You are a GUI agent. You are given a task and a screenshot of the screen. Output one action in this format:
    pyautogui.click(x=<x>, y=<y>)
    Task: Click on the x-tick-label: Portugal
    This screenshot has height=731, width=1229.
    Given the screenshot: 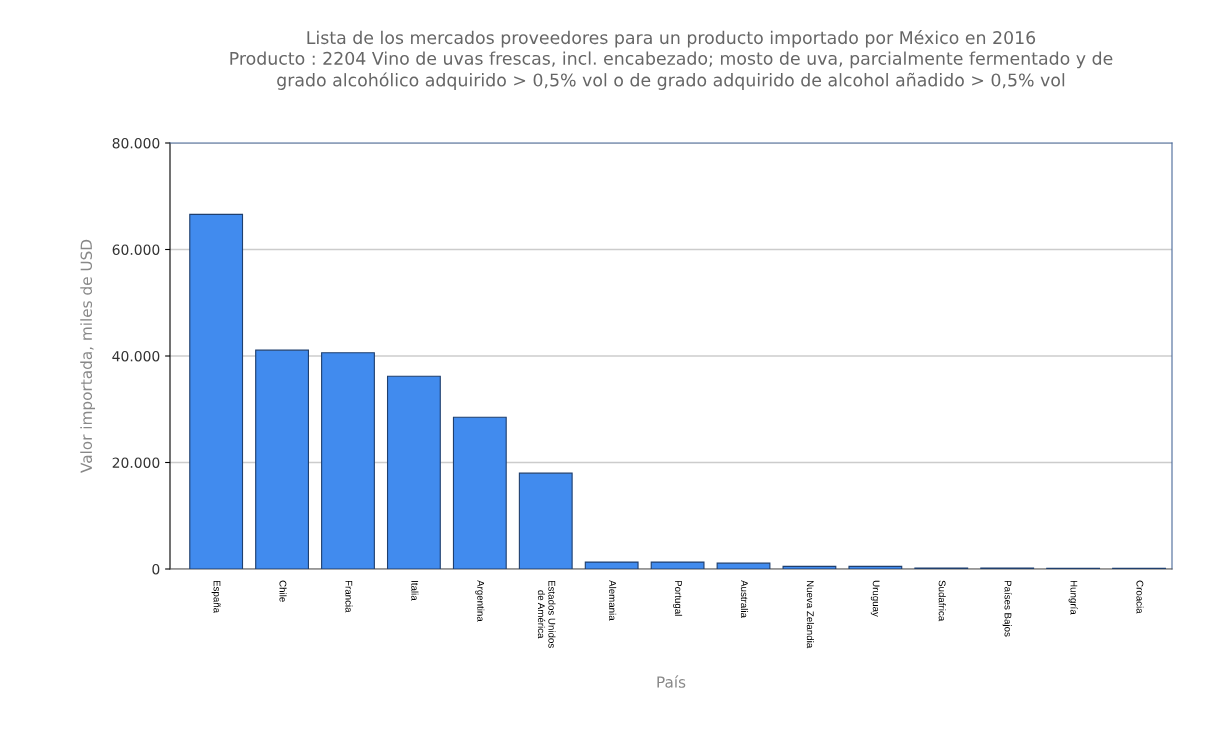 What is the action you would take?
    pyautogui.click(x=678, y=598)
    